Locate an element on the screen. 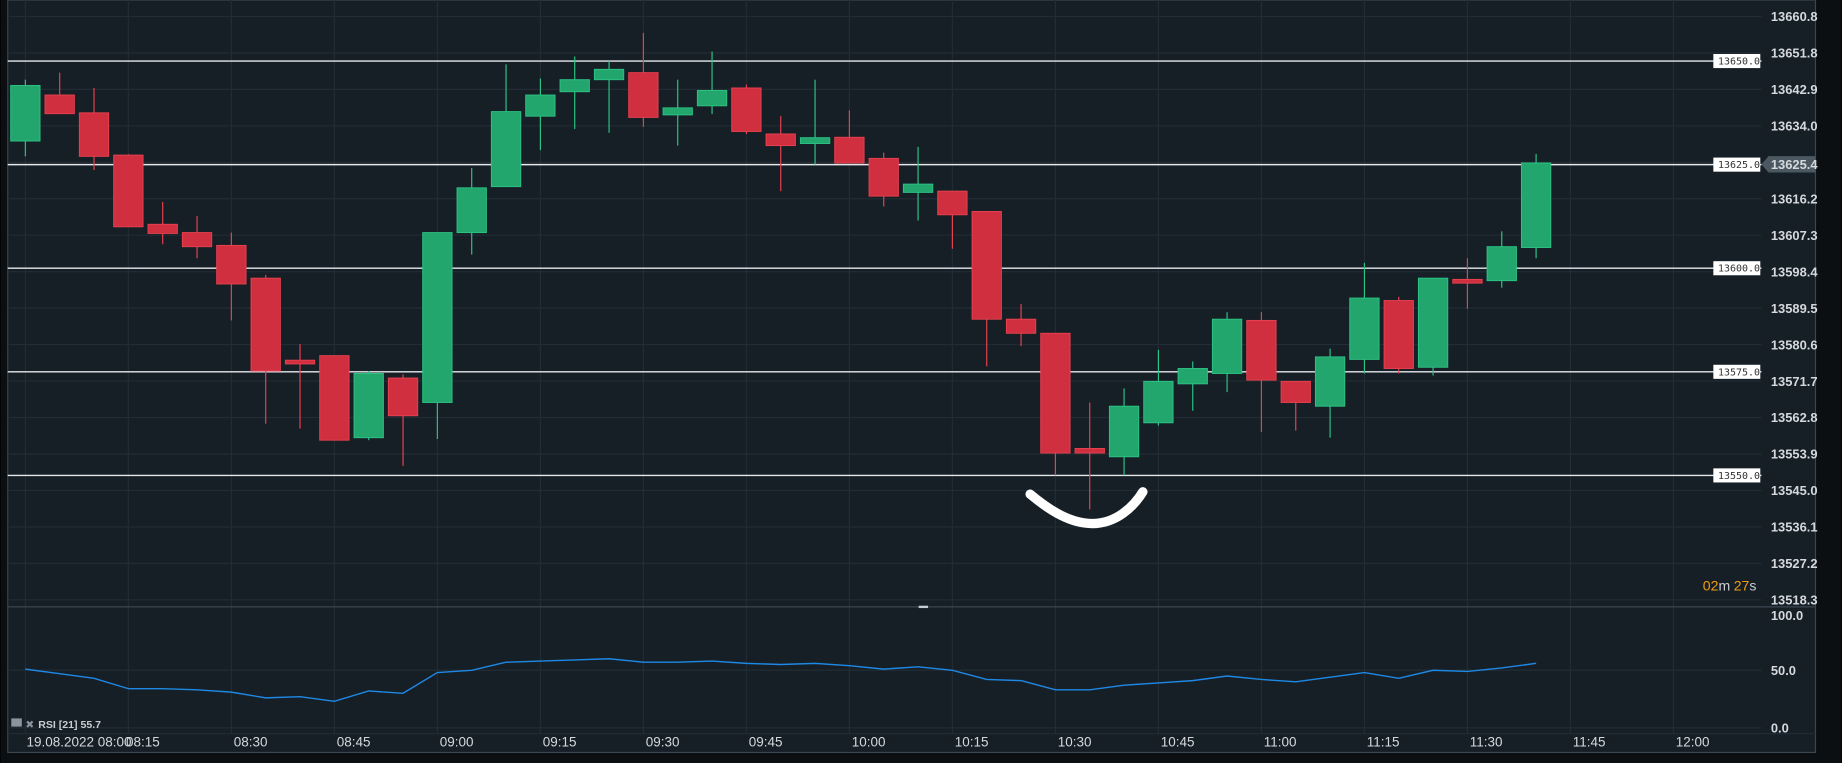 The height and width of the screenshot is (763, 1842). price-tick-label: 13616.2 is located at coordinates (1794, 198).